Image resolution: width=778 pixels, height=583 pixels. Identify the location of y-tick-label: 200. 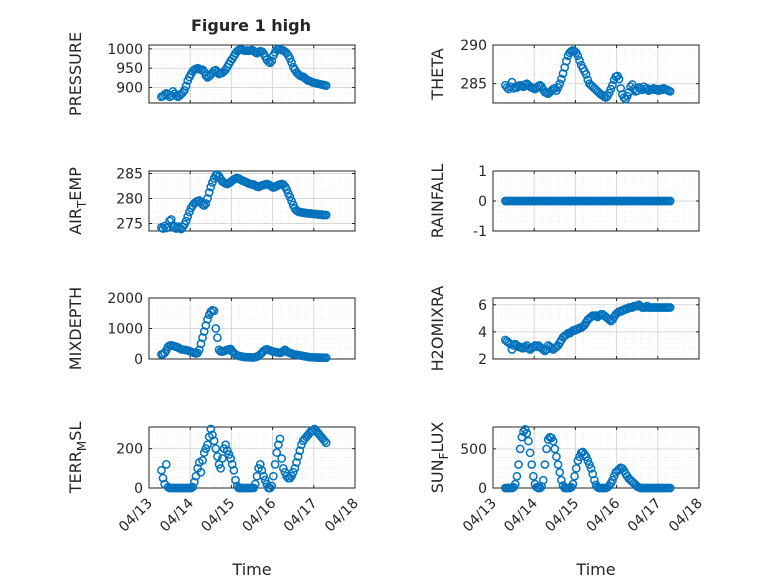
(129, 450).